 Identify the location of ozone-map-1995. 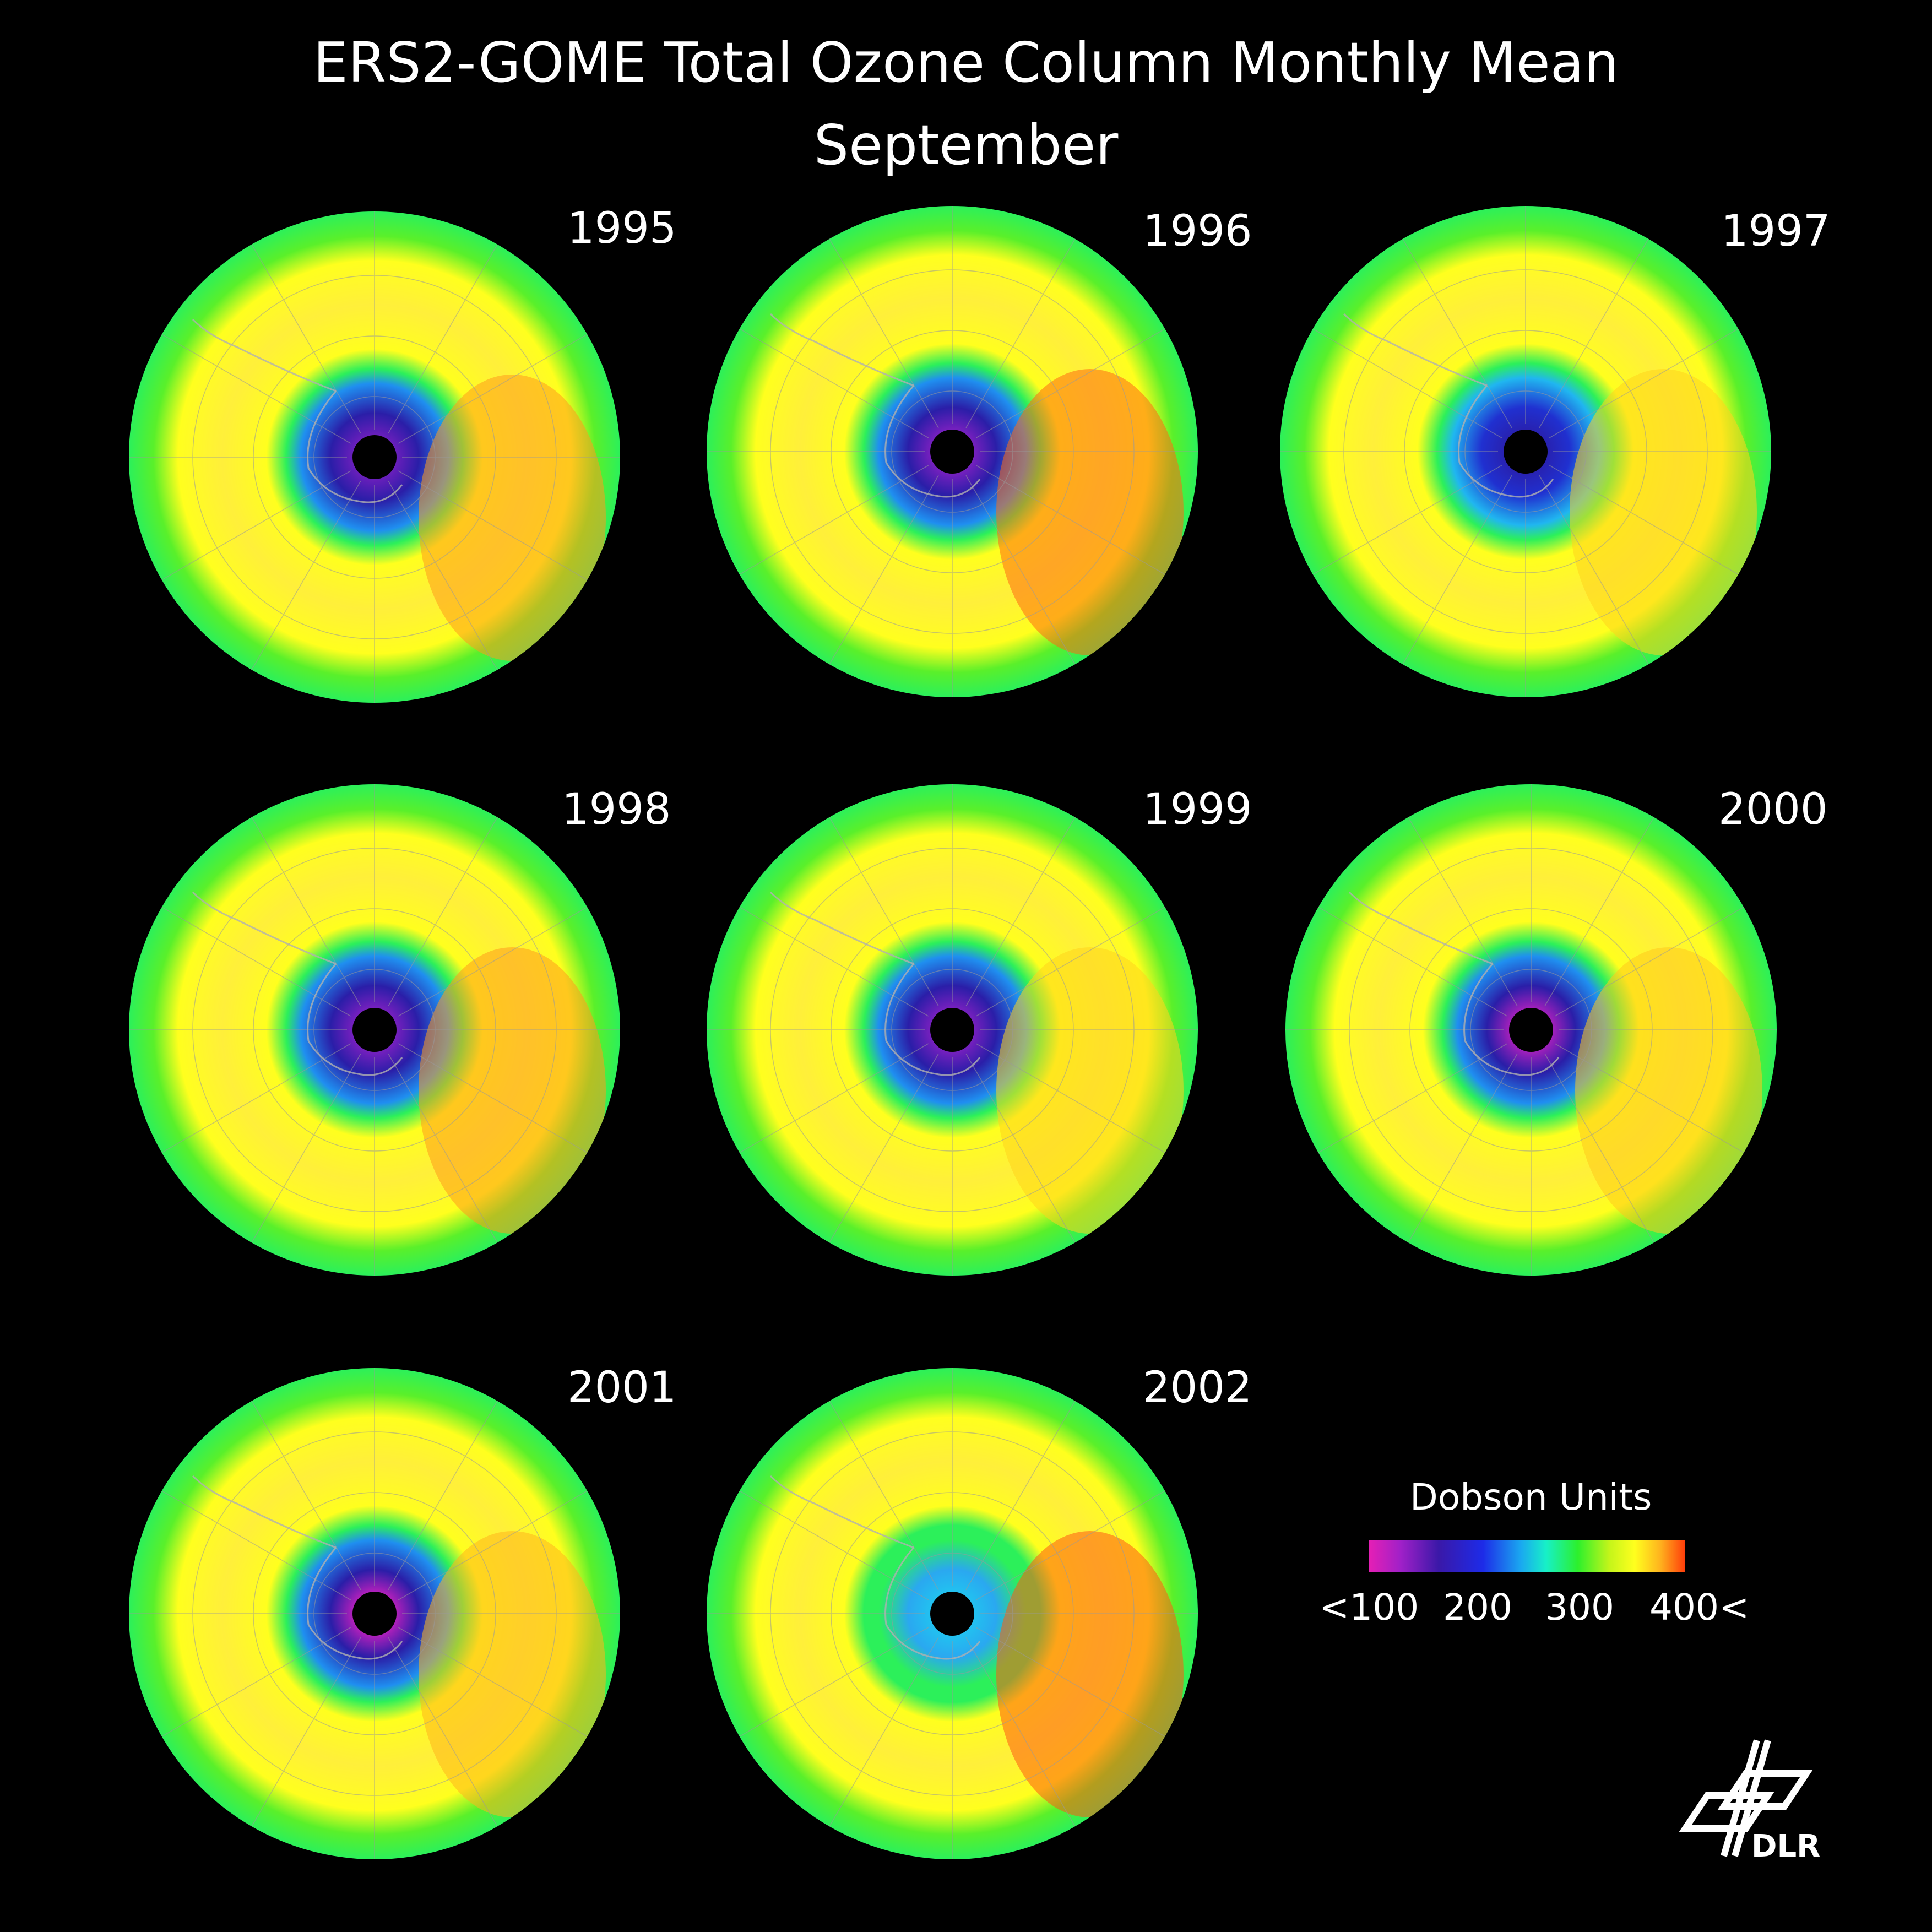
(374, 457).